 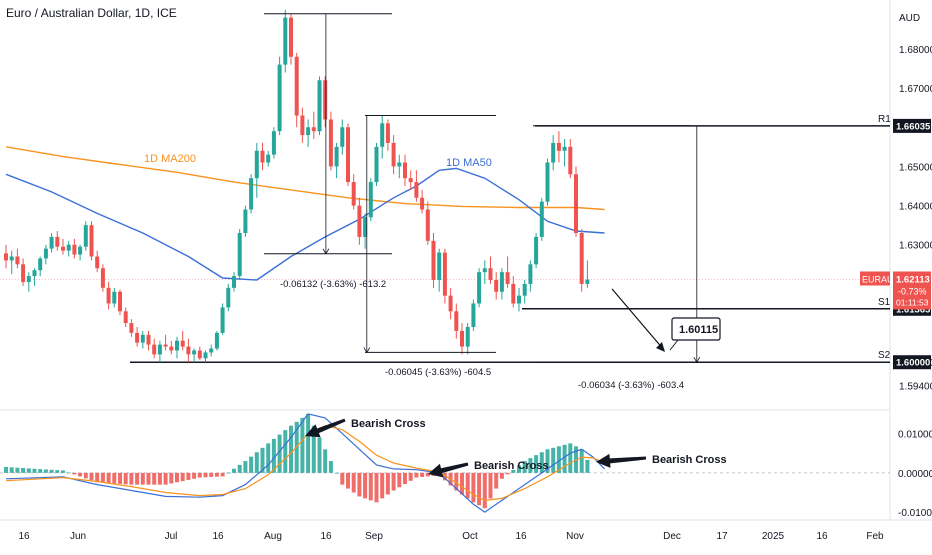 I want to click on level-price-box, so click(x=912, y=362).